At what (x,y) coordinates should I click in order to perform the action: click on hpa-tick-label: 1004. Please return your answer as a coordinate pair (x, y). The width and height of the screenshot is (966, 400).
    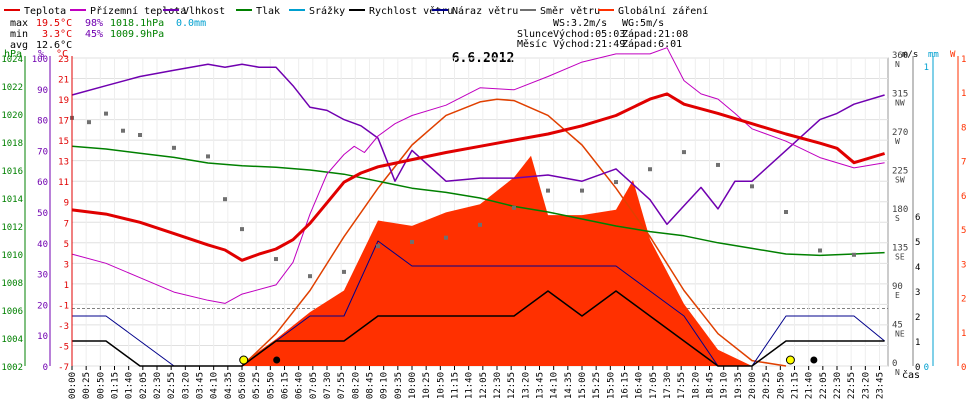
    Looking at the image, I should click on (12, 340).